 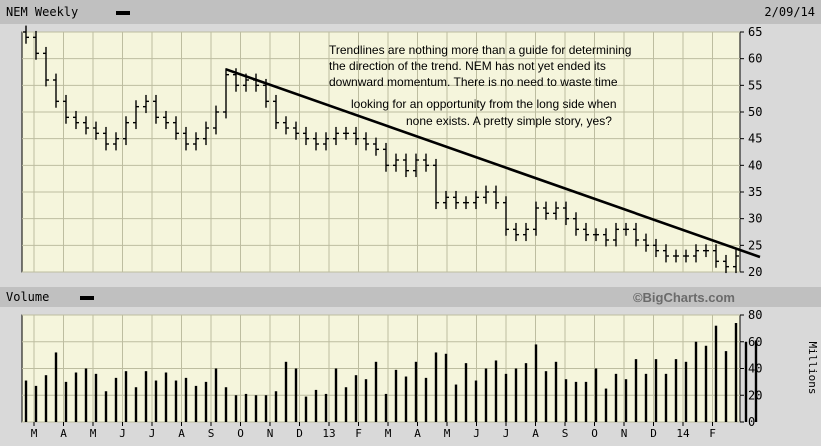 What do you see at coordinates (684, 297) in the screenshot?
I see `brand-watermark: ©BigCharts.com` at bounding box center [684, 297].